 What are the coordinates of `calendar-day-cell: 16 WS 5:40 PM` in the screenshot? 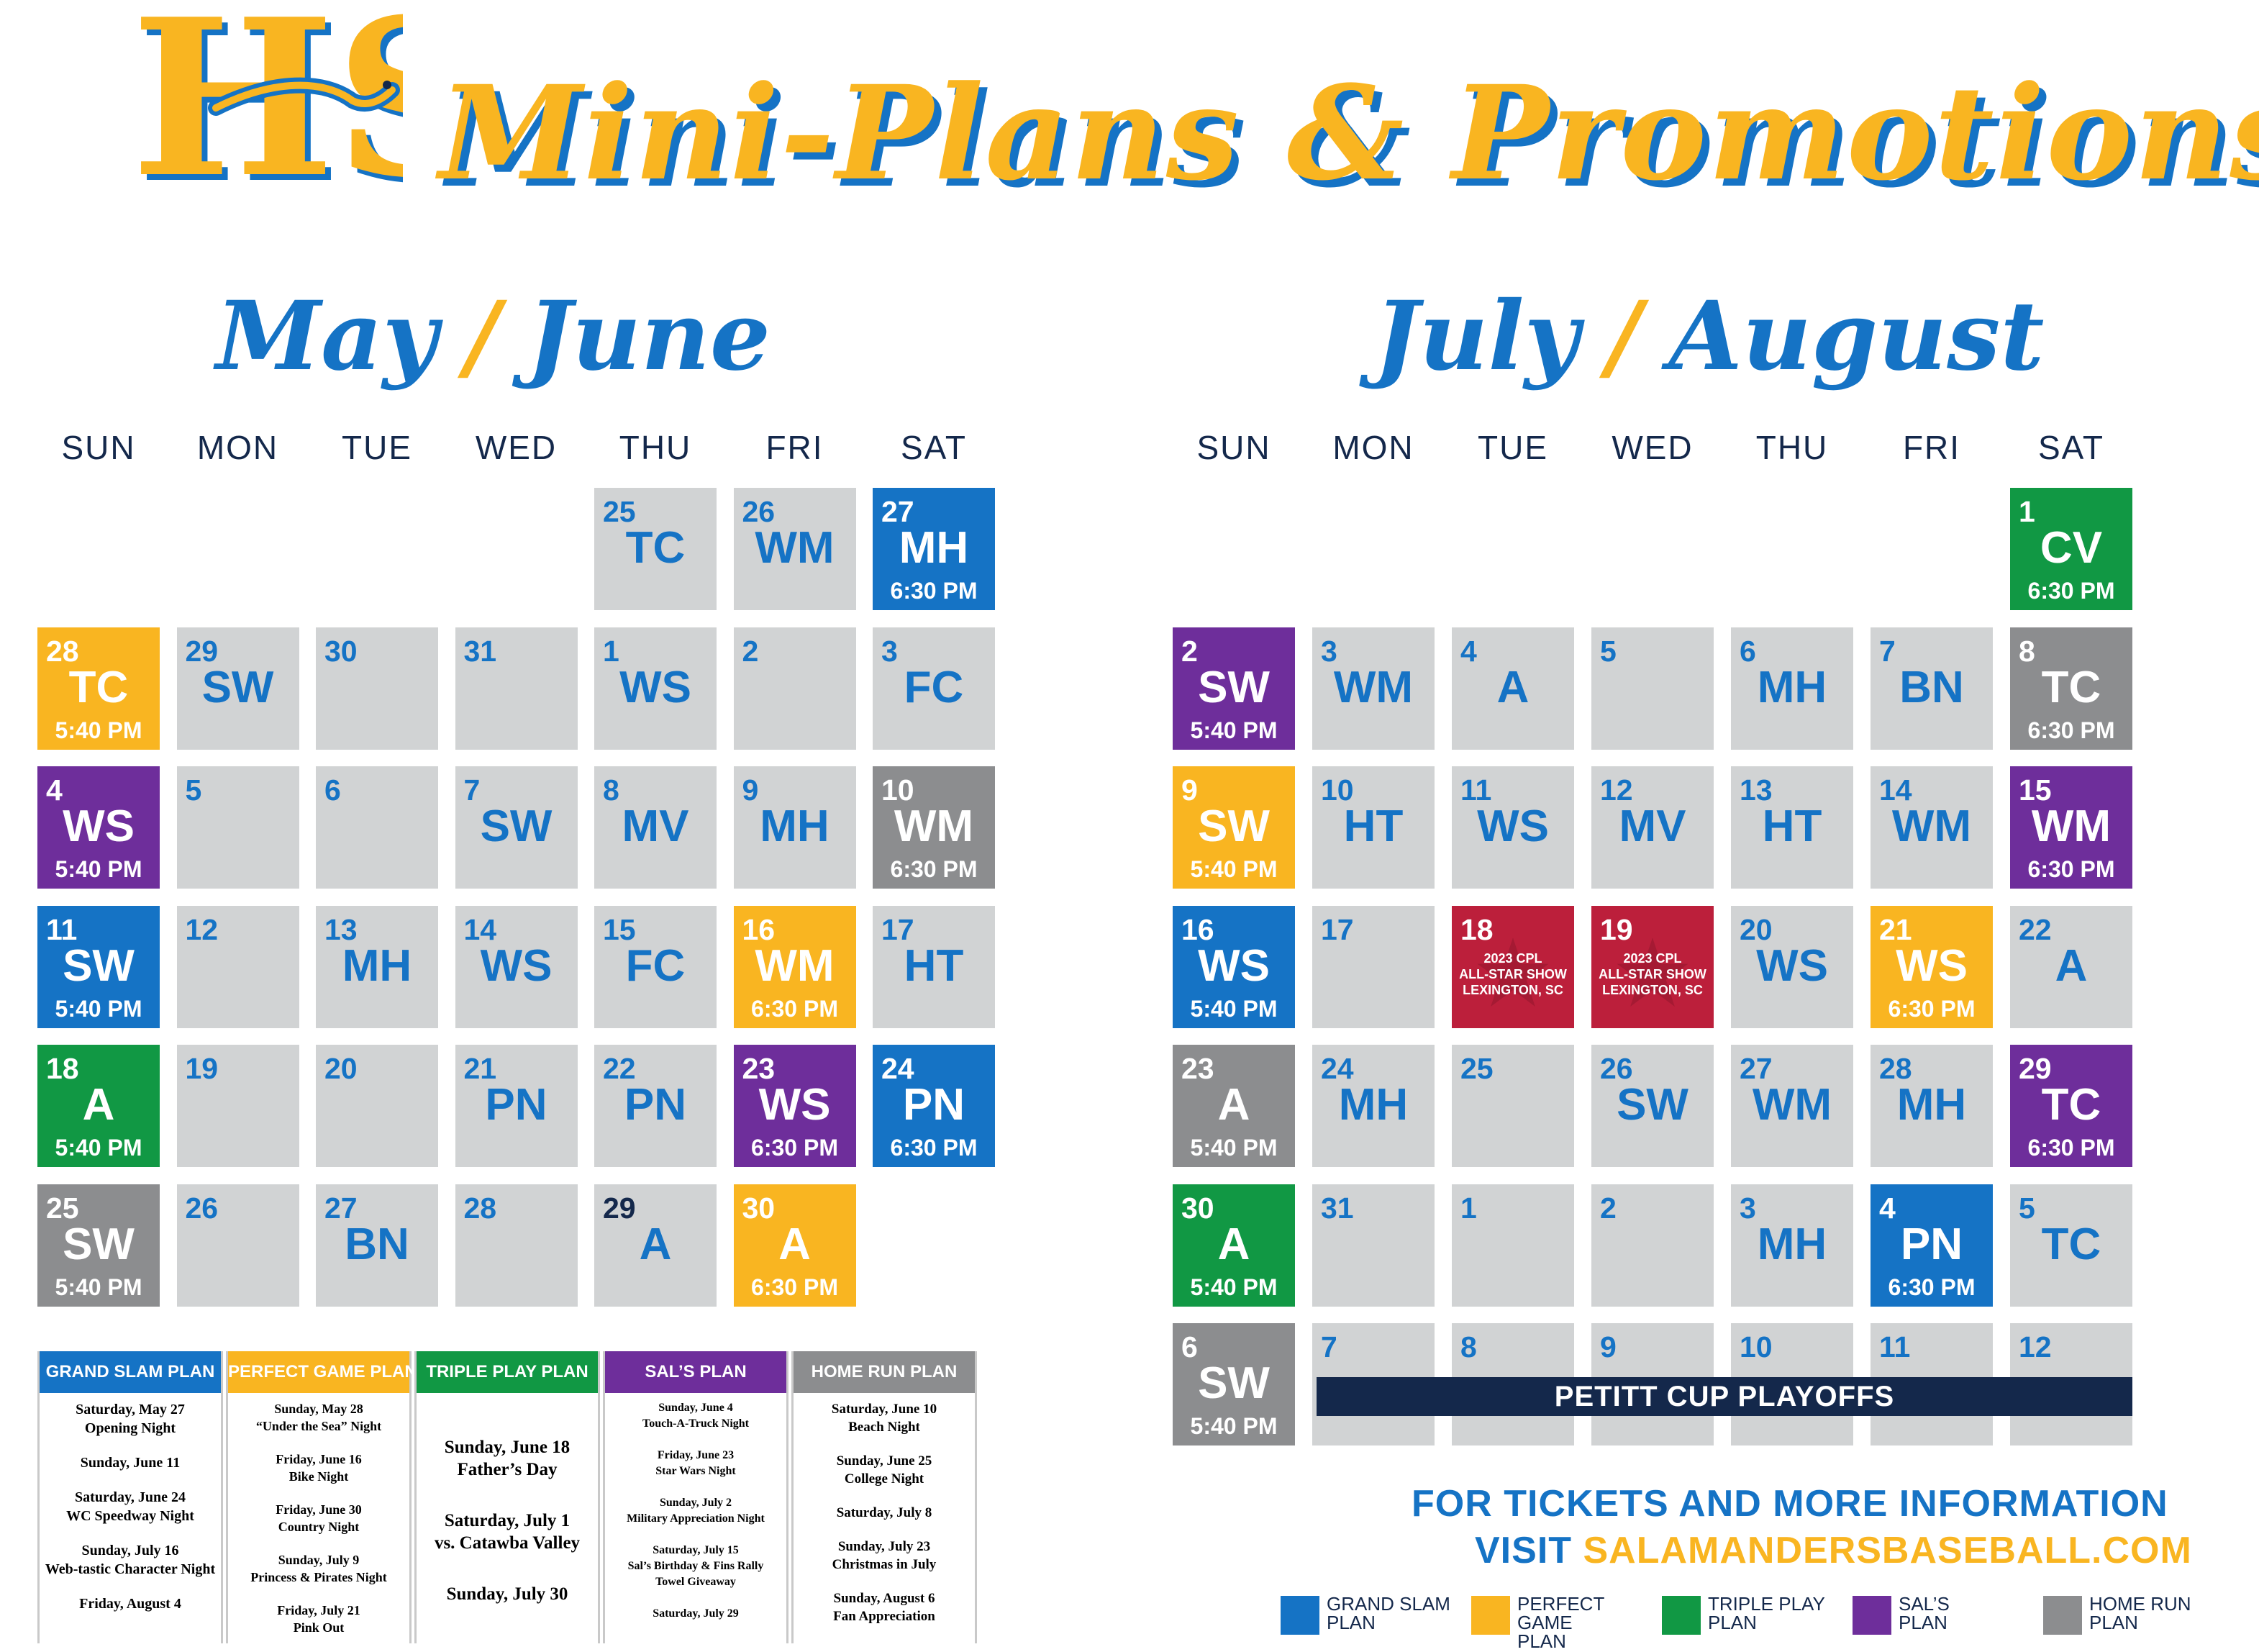 It's located at (1234, 966).